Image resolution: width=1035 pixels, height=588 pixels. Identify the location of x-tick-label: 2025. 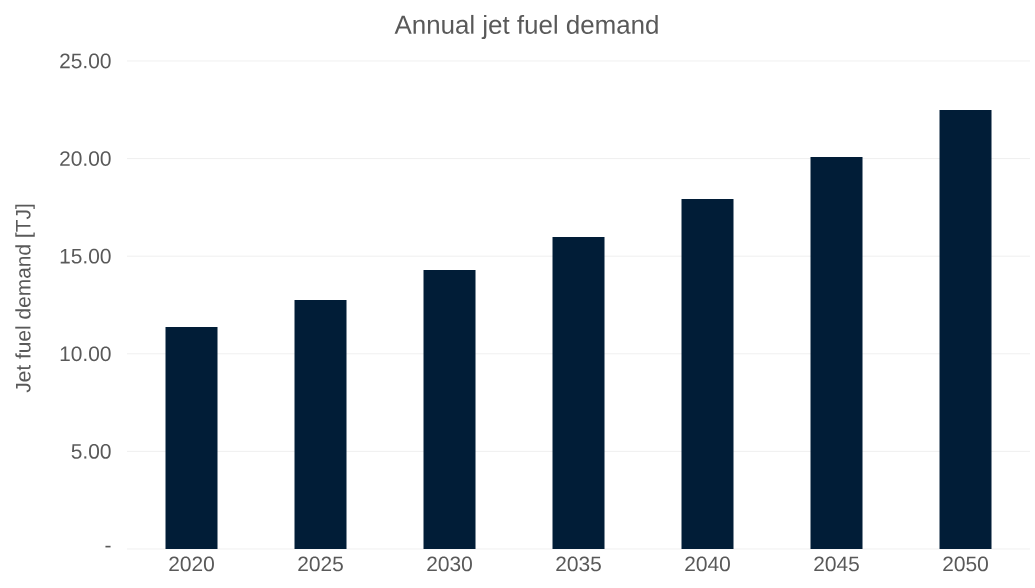
(320, 564).